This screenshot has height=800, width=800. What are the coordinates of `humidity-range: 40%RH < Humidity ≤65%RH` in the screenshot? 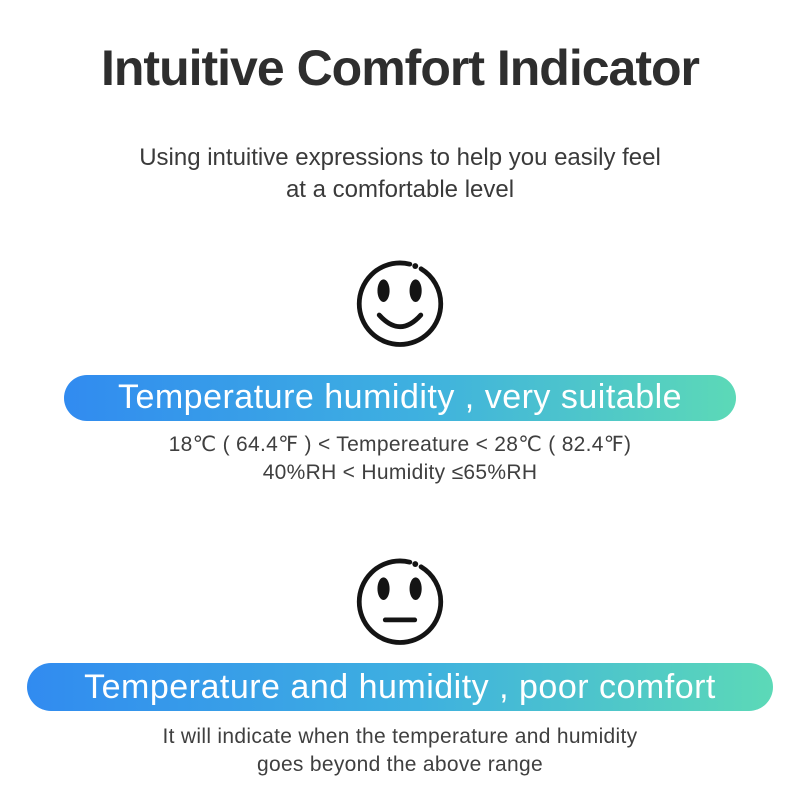 It's located at (400, 472).